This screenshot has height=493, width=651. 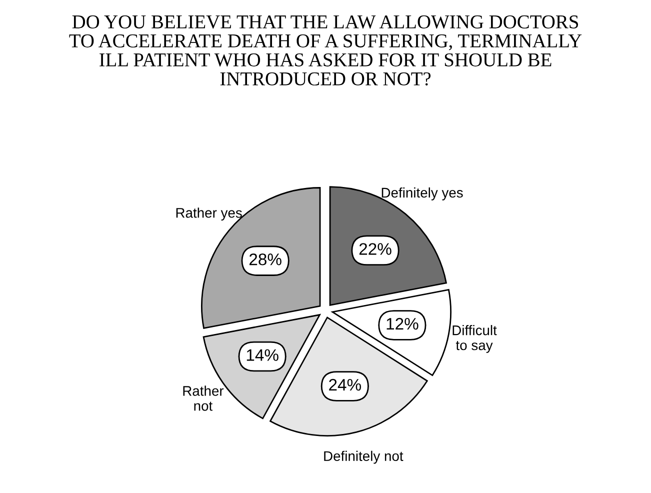 What do you see at coordinates (265, 259) in the screenshot?
I see `data-label: 28%` at bounding box center [265, 259].